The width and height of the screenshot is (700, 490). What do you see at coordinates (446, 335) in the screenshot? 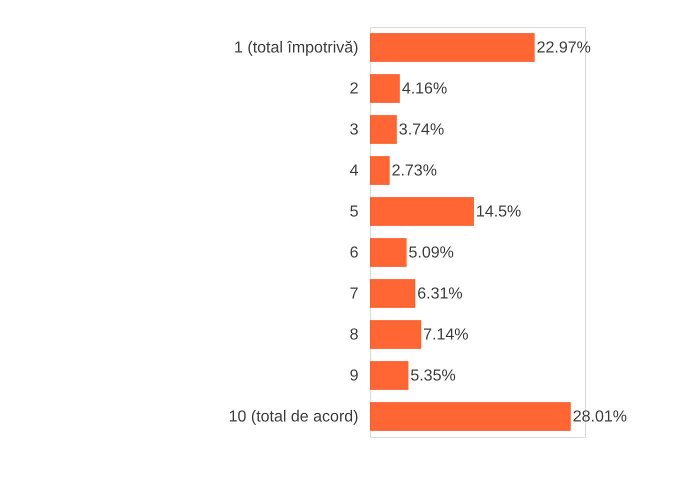
I see `data-label: 7.14%` at bounding box center [446, 335].